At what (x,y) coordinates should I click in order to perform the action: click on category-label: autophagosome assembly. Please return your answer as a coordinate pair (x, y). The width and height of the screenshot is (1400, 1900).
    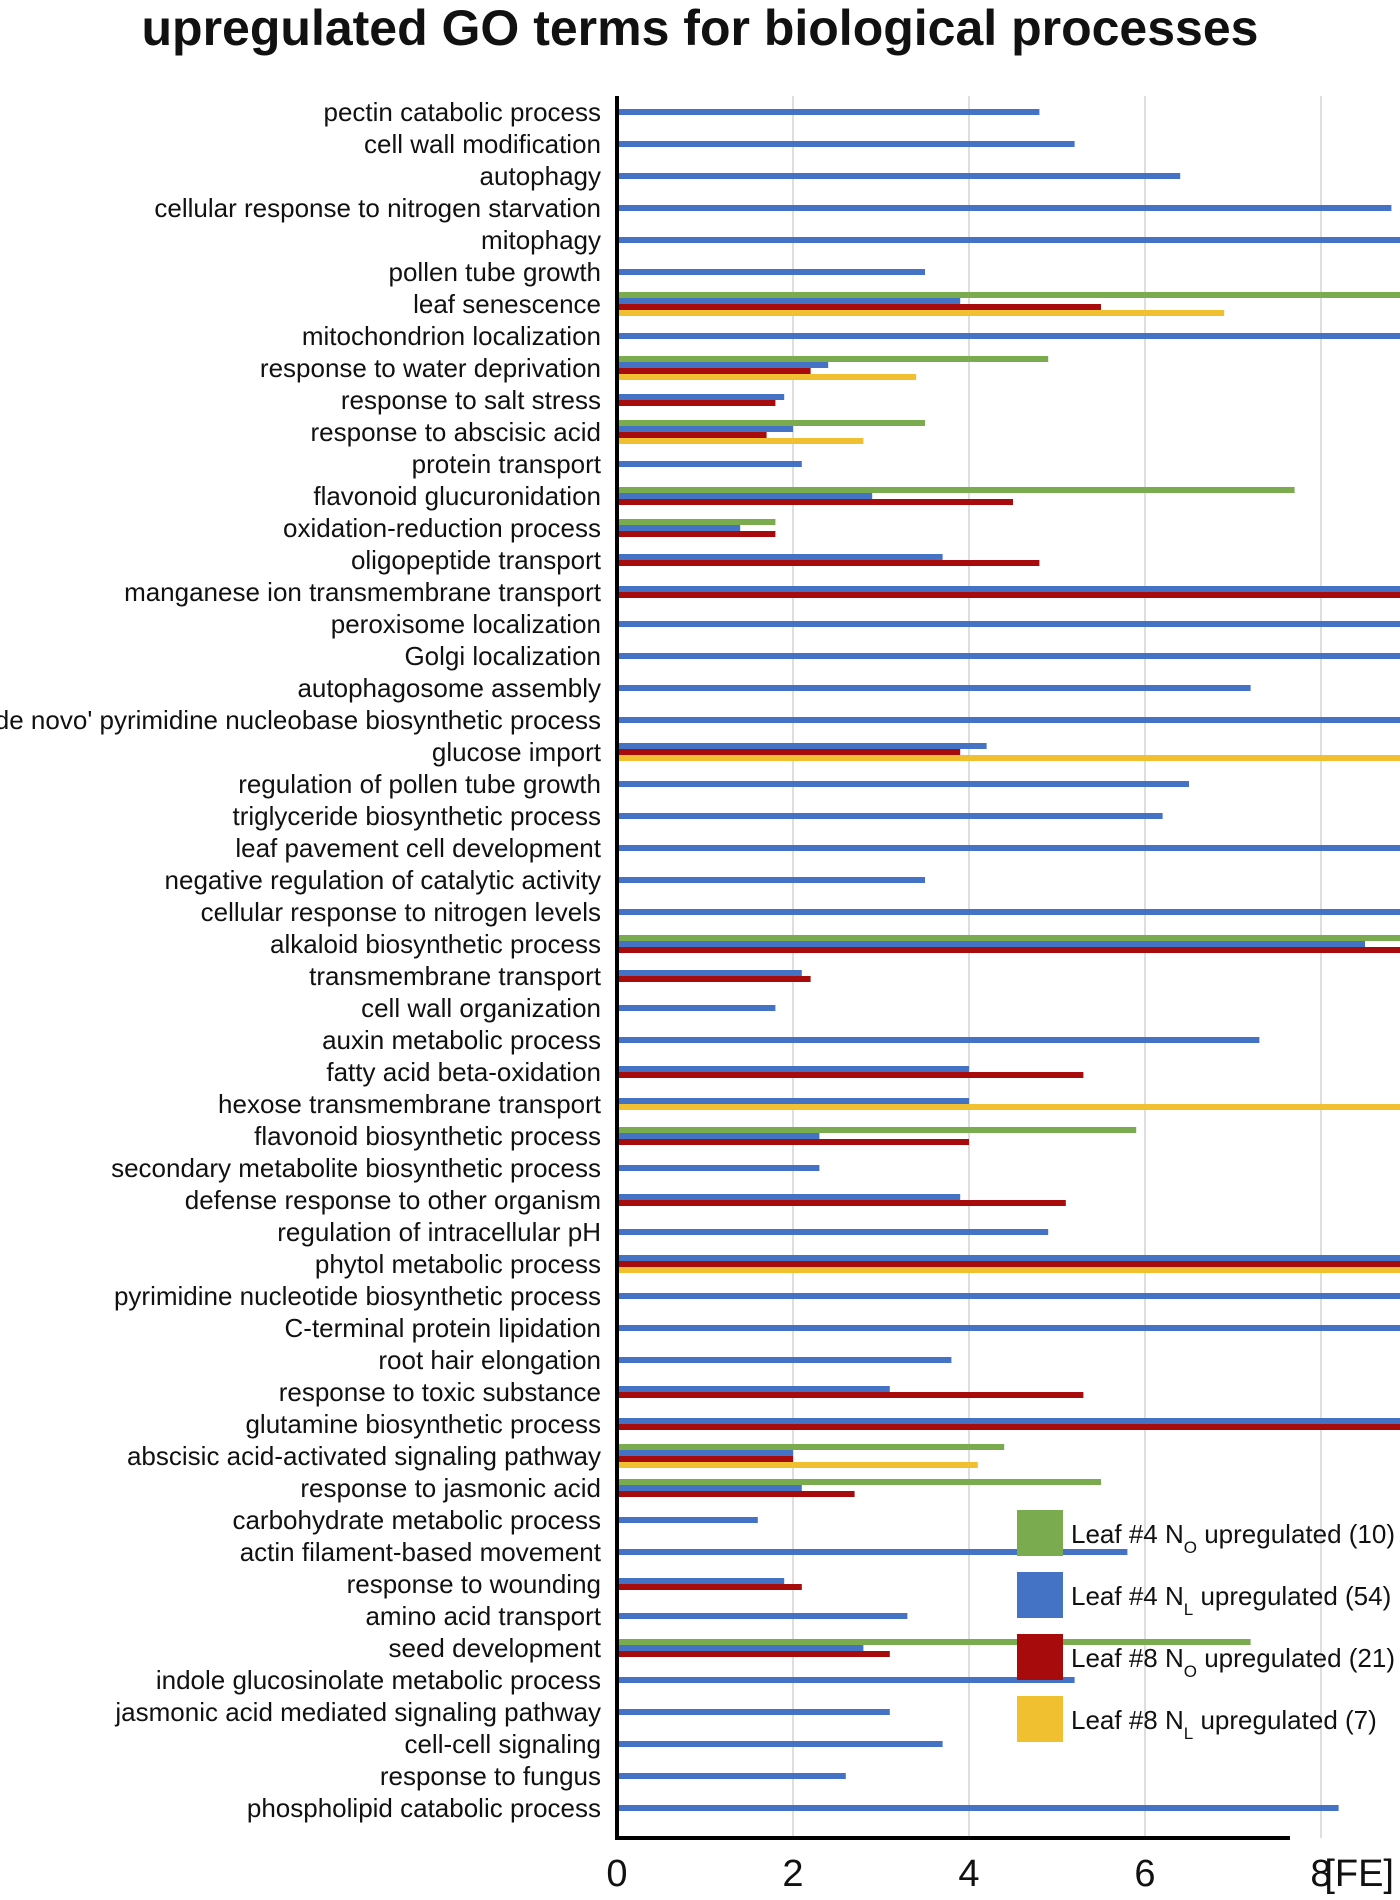
    Looking at the image, I should click on (449, 688).